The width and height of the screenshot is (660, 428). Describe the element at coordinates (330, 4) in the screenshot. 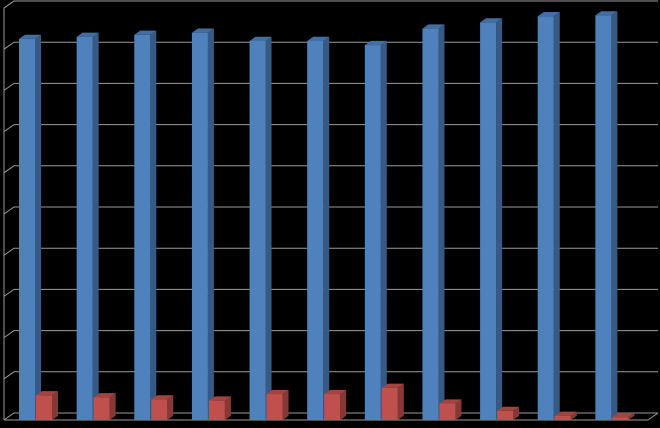

I see `grid-line` at that location.